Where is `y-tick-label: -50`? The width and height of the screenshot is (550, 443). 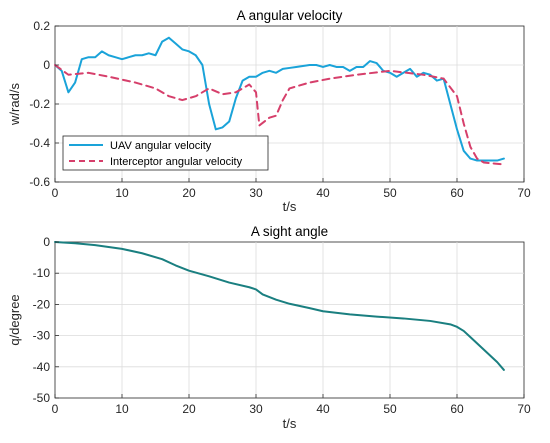
y-tick-label: -50 is located at coordinates (42, 398).